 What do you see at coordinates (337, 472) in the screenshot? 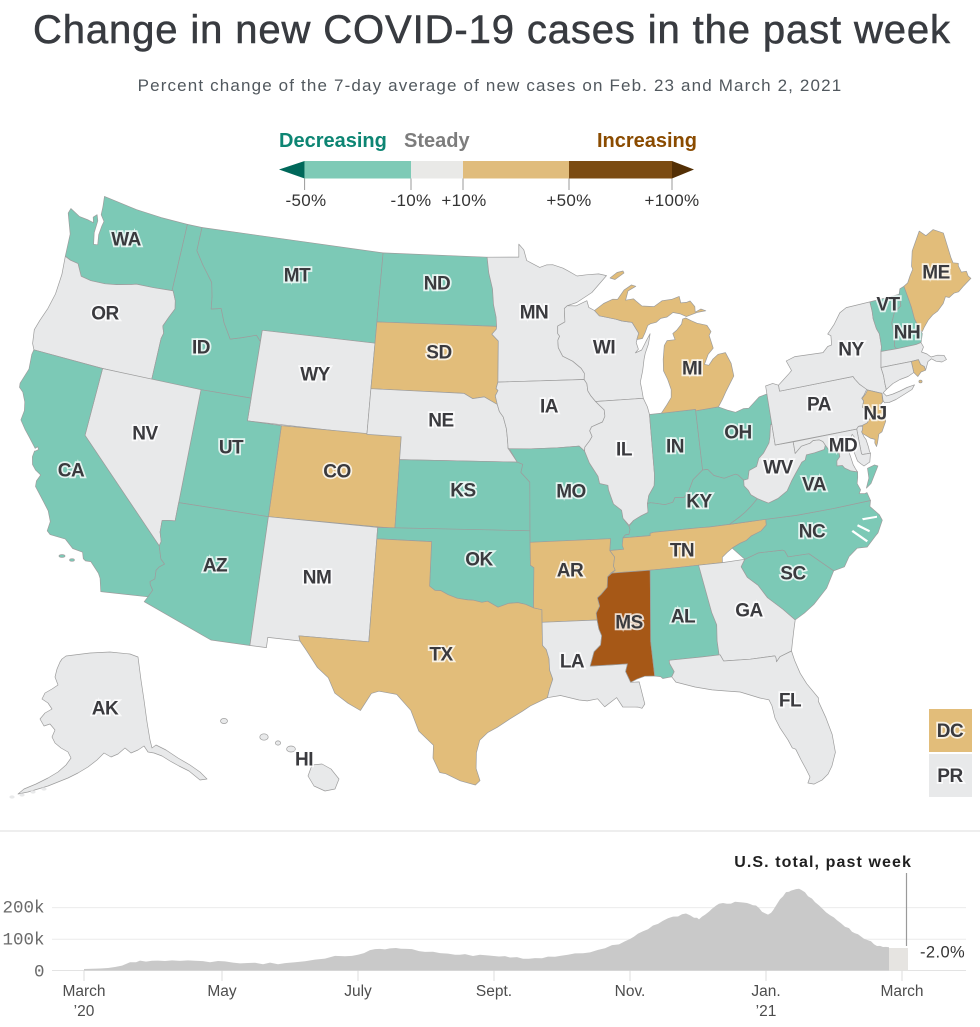
I see `svg-text: CO` at bounding box center [337, 472].